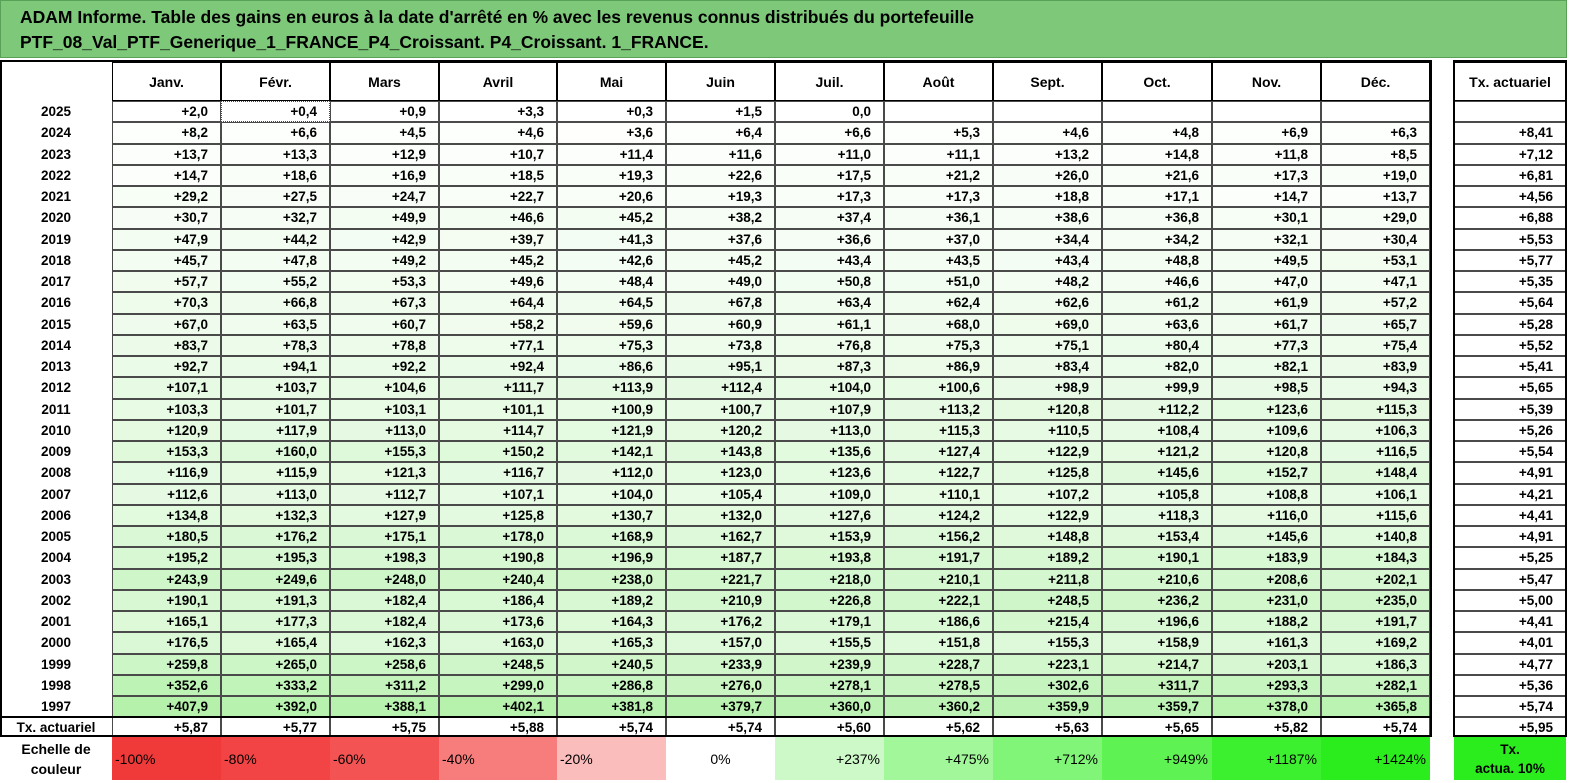 The width and height of the screenshot is (1573, 783). What do you see at coordinates (1157, 133) in the screenshot?
I see `table-cell: +4,8` at bounding box center [1157, 133].